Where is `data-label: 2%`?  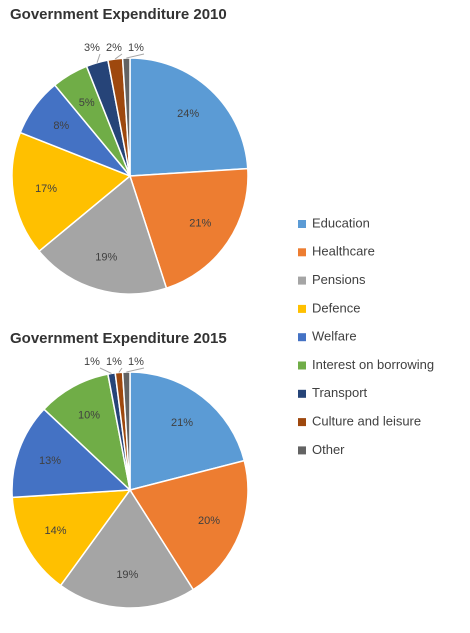
data-label: 2% is located at coordinates (114, 48).